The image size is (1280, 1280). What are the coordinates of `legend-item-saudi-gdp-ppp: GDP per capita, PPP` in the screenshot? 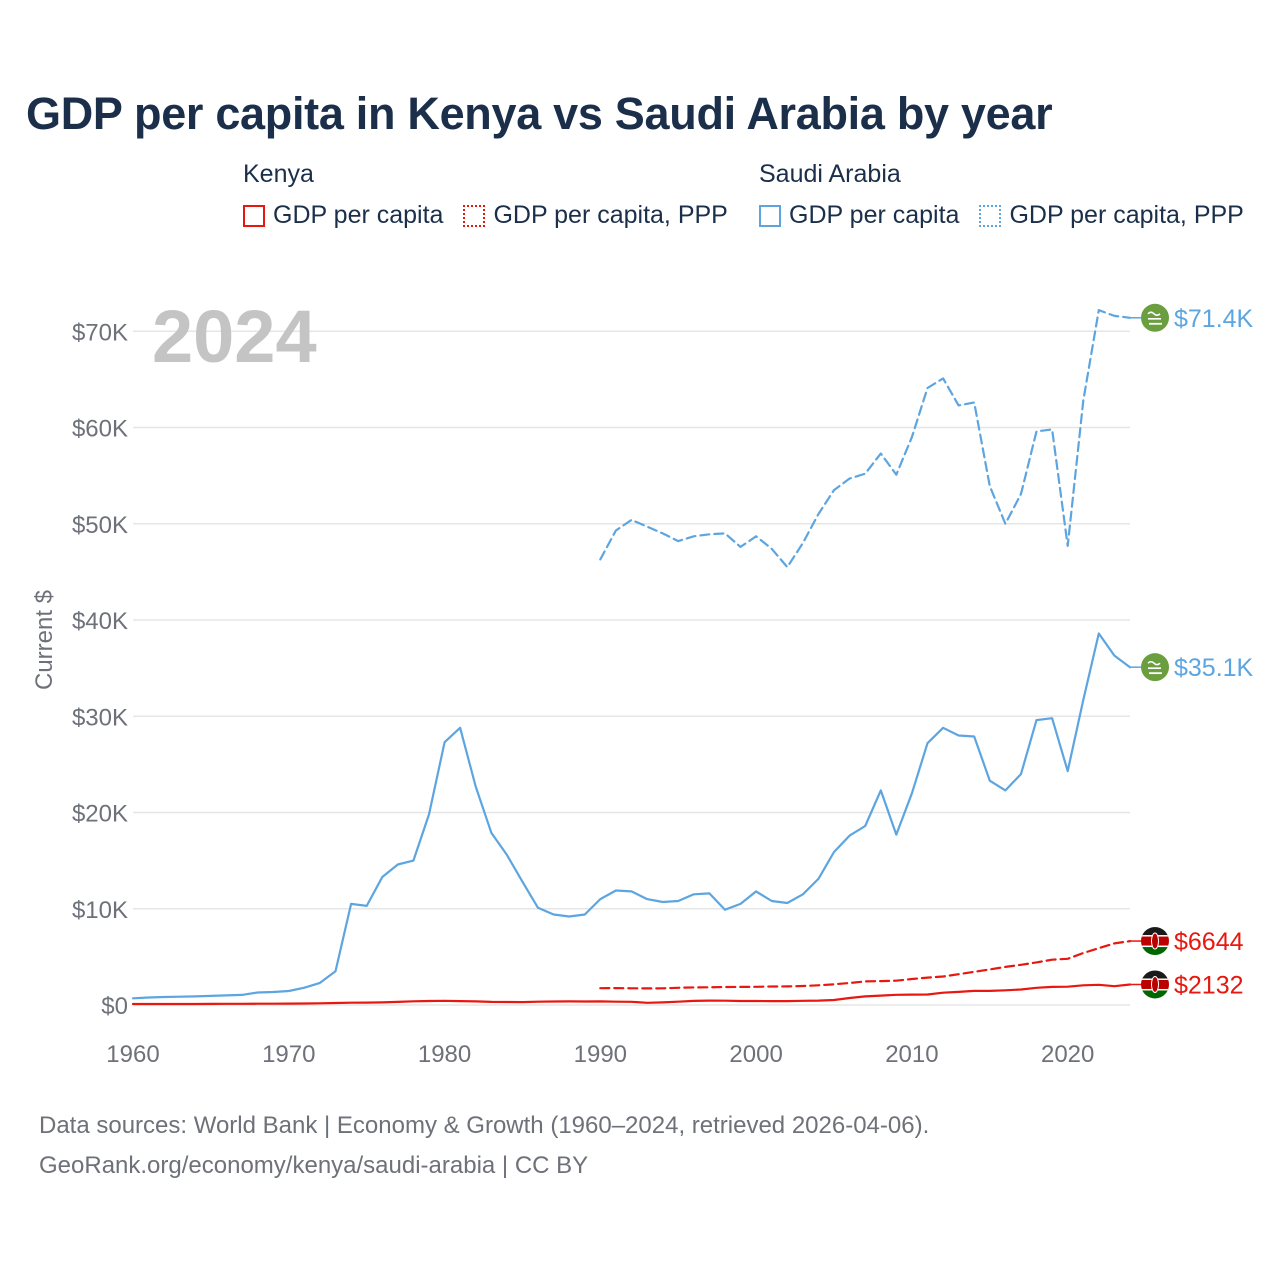 It's located at (1111, 215).